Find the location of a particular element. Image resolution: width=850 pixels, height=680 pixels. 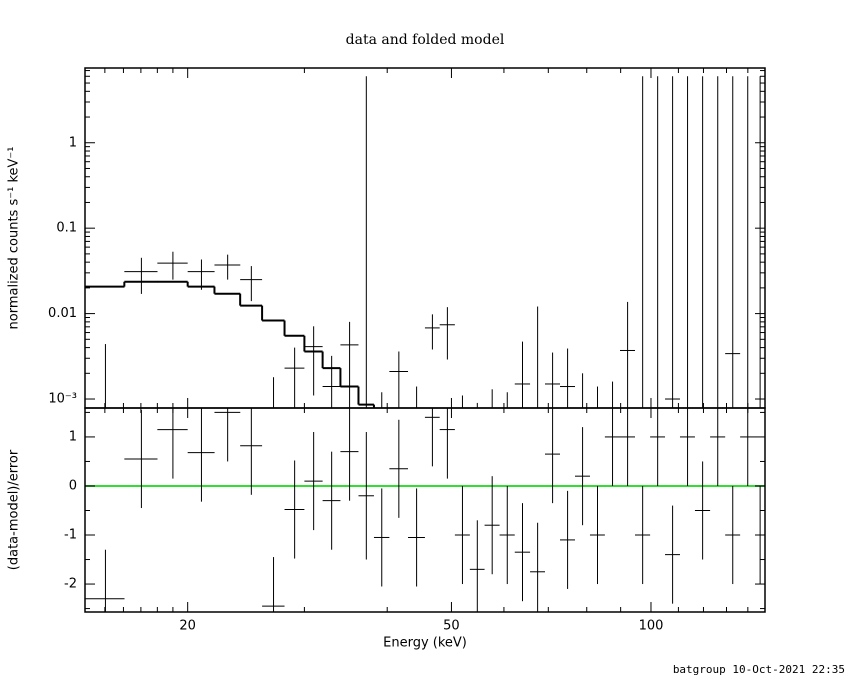

y-tick-label: -2 is located at coordinates (70, 584).